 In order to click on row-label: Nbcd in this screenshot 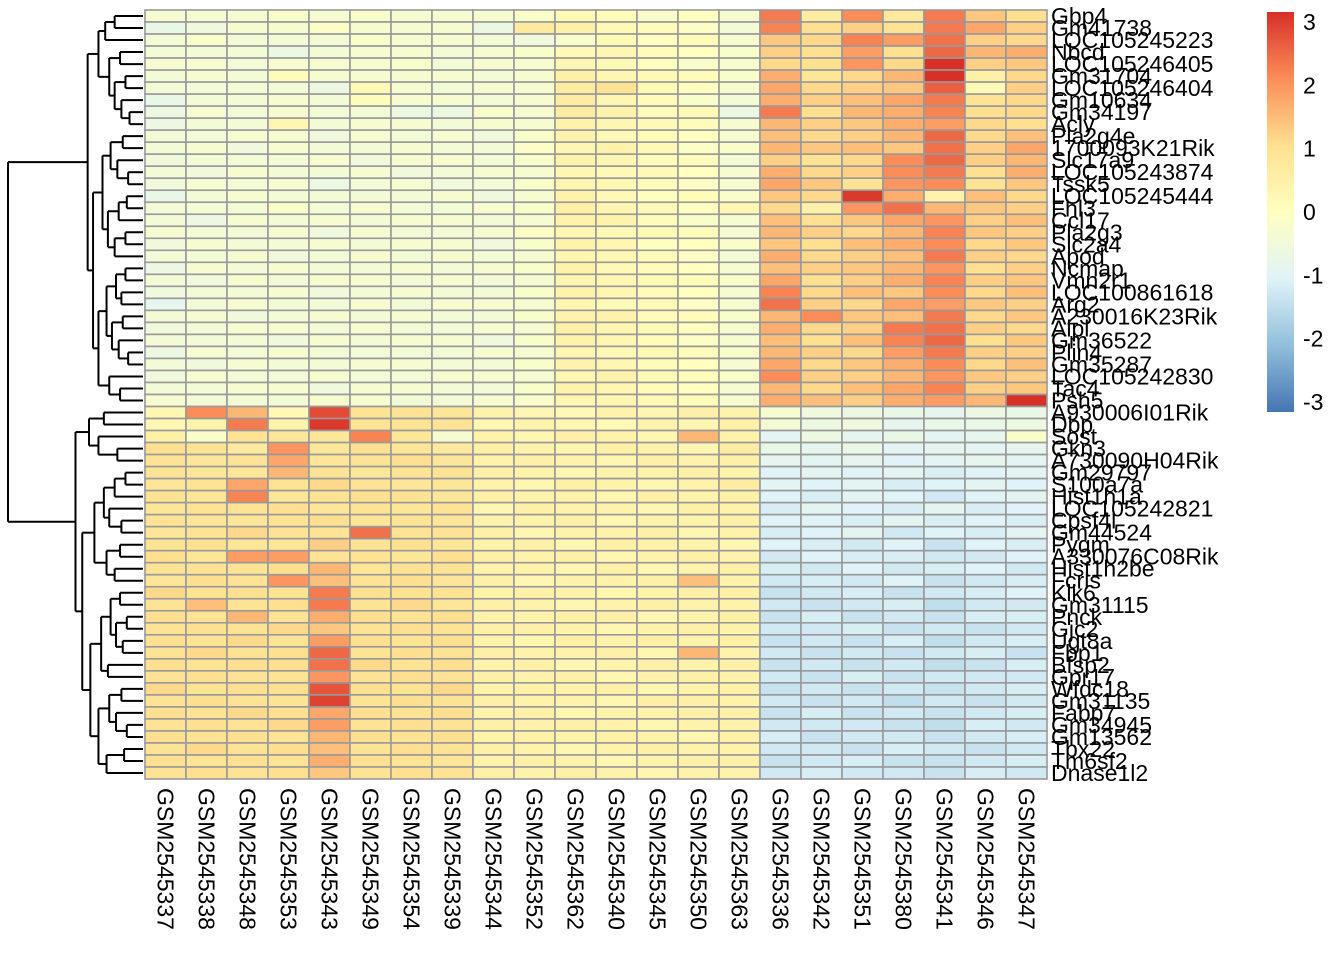, I will do `click(1078, 52)`.